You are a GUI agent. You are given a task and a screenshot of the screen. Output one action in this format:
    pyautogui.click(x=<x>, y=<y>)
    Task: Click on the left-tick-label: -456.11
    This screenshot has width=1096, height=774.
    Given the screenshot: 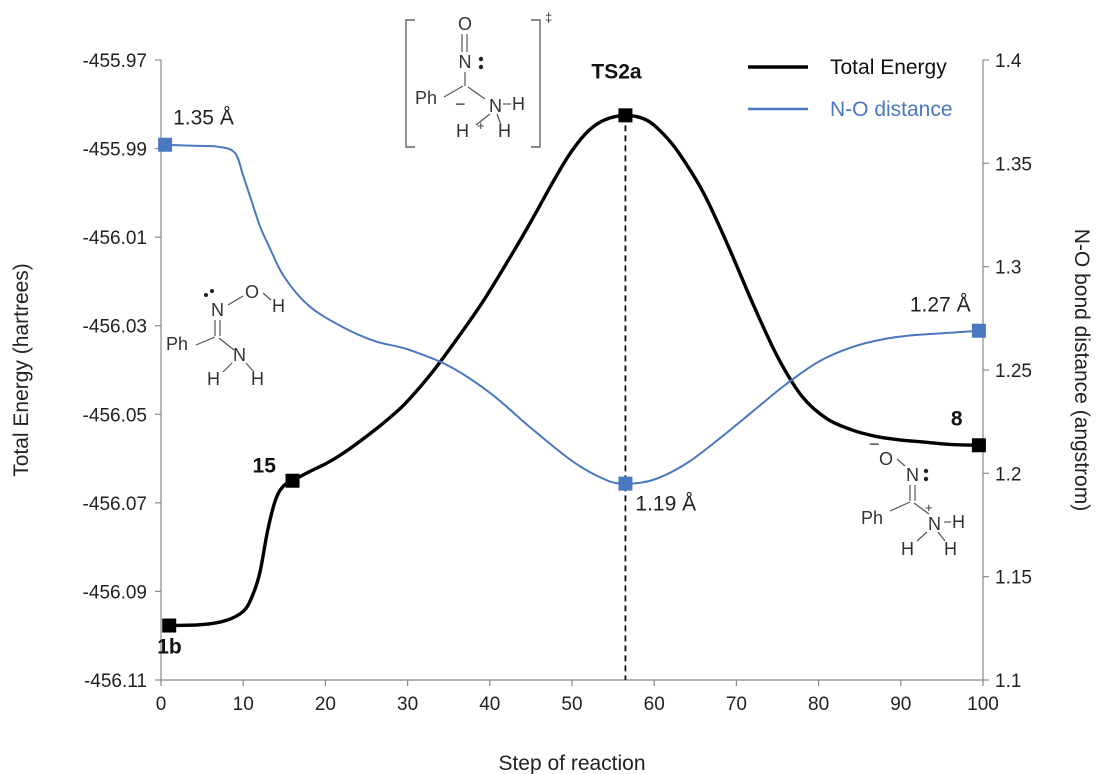 What is the action you would take?
    pyautogui.click(x=115, y=681)
    